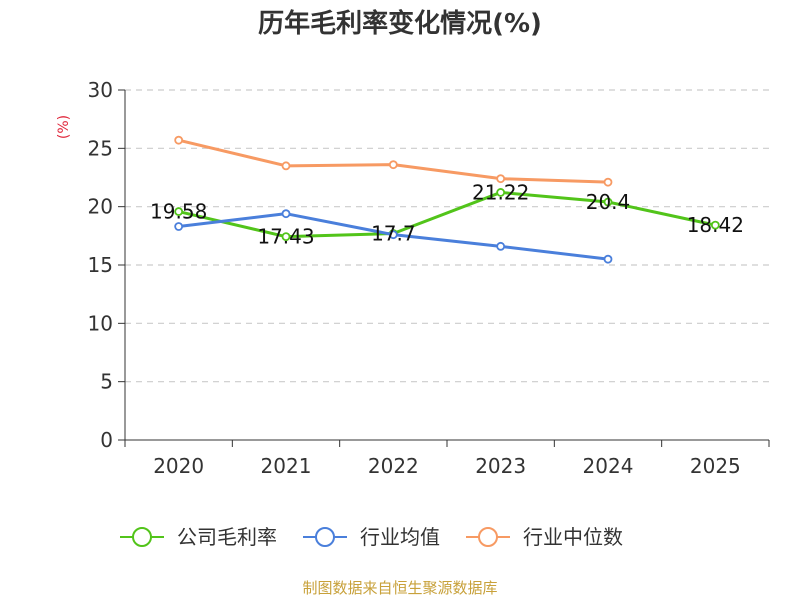  What do you see at coordinates (286, 214) in the screenshot?
I see `series-1-point-2021` at bounding box center [286, 214].